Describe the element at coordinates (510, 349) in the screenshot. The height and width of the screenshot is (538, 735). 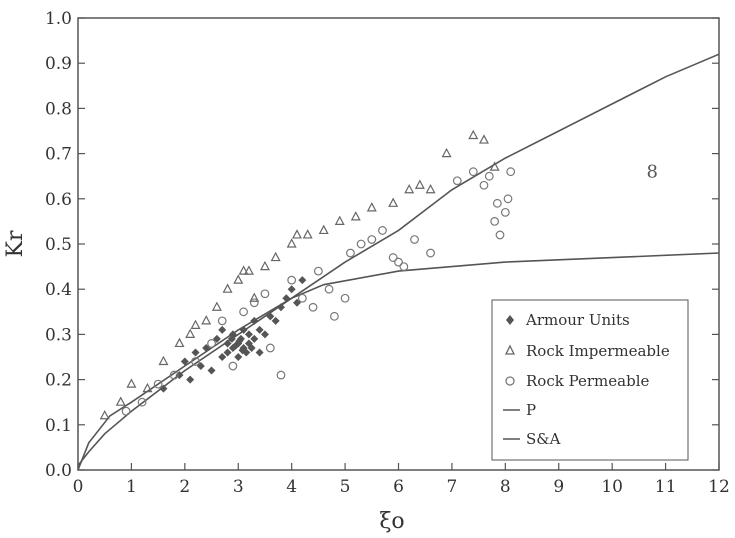
I see `legend-rock-impermeable-triangle-icon` at that location.